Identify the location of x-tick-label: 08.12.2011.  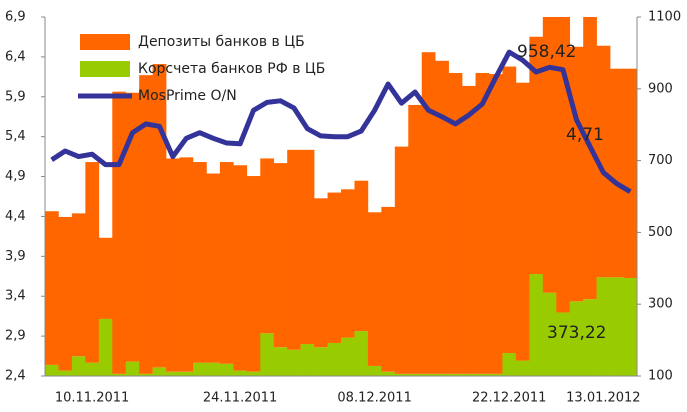
(374, 398).